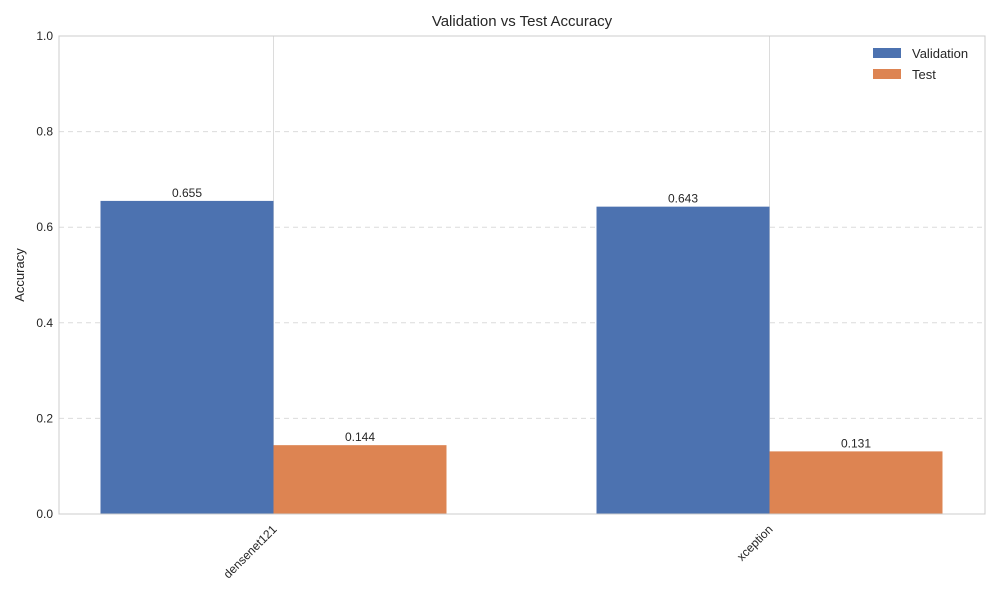  What do you see at coordinates (683, 199) in the screenshot?
I see `data-label: 0.643` at bounding box center [683, 199].